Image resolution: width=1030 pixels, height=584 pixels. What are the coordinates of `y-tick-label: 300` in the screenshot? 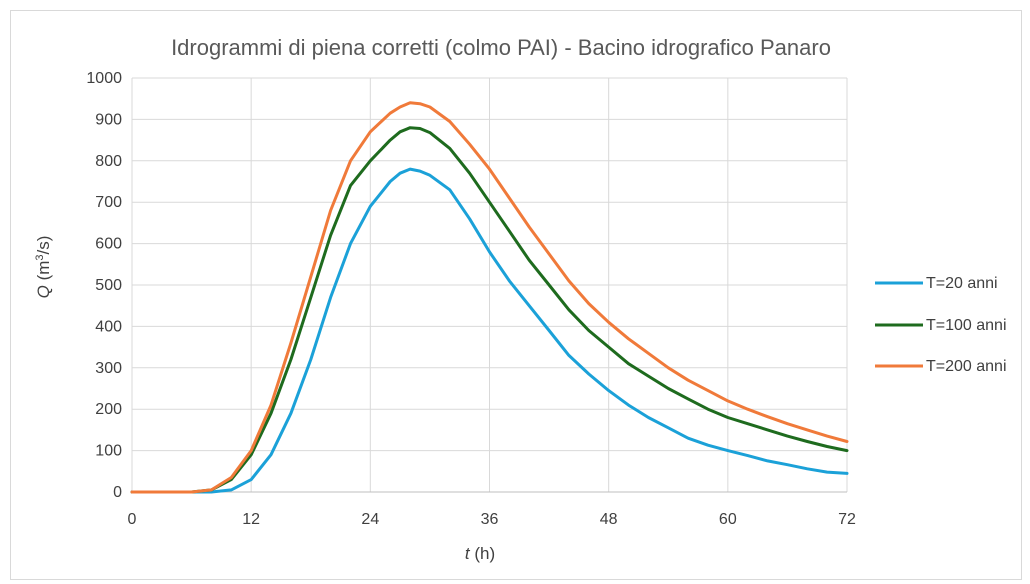 It's located at (108, 368).